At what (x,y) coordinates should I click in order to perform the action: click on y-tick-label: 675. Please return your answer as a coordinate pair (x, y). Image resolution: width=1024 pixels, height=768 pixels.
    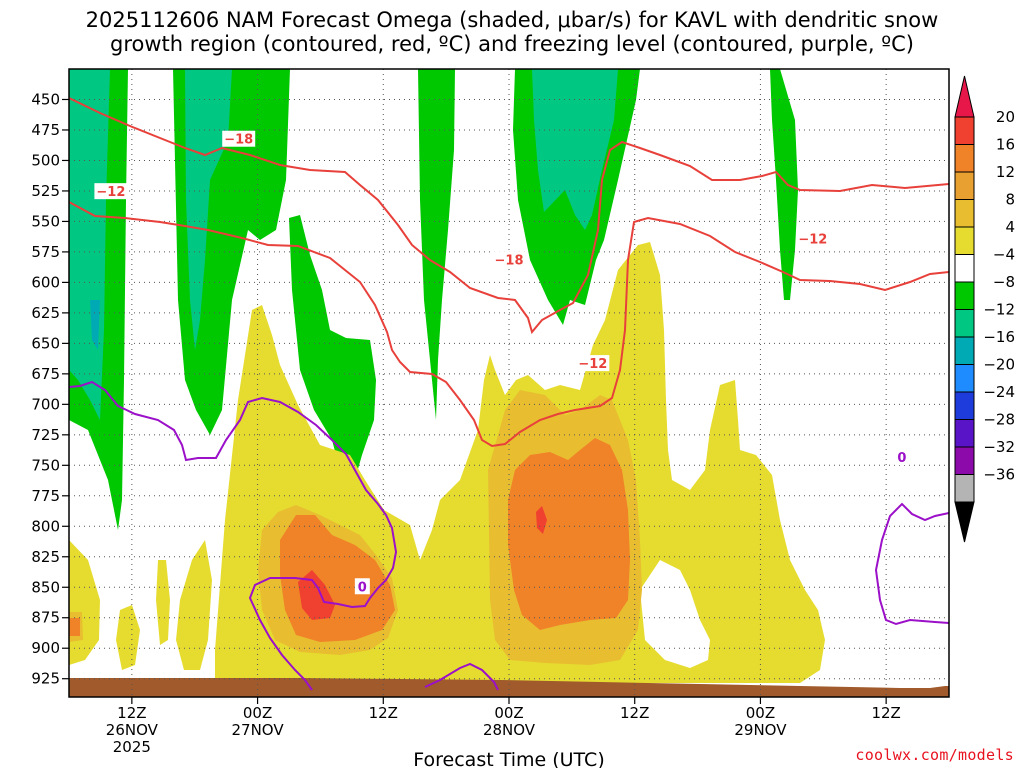
    Looking at the image, I should click on (45, 374).